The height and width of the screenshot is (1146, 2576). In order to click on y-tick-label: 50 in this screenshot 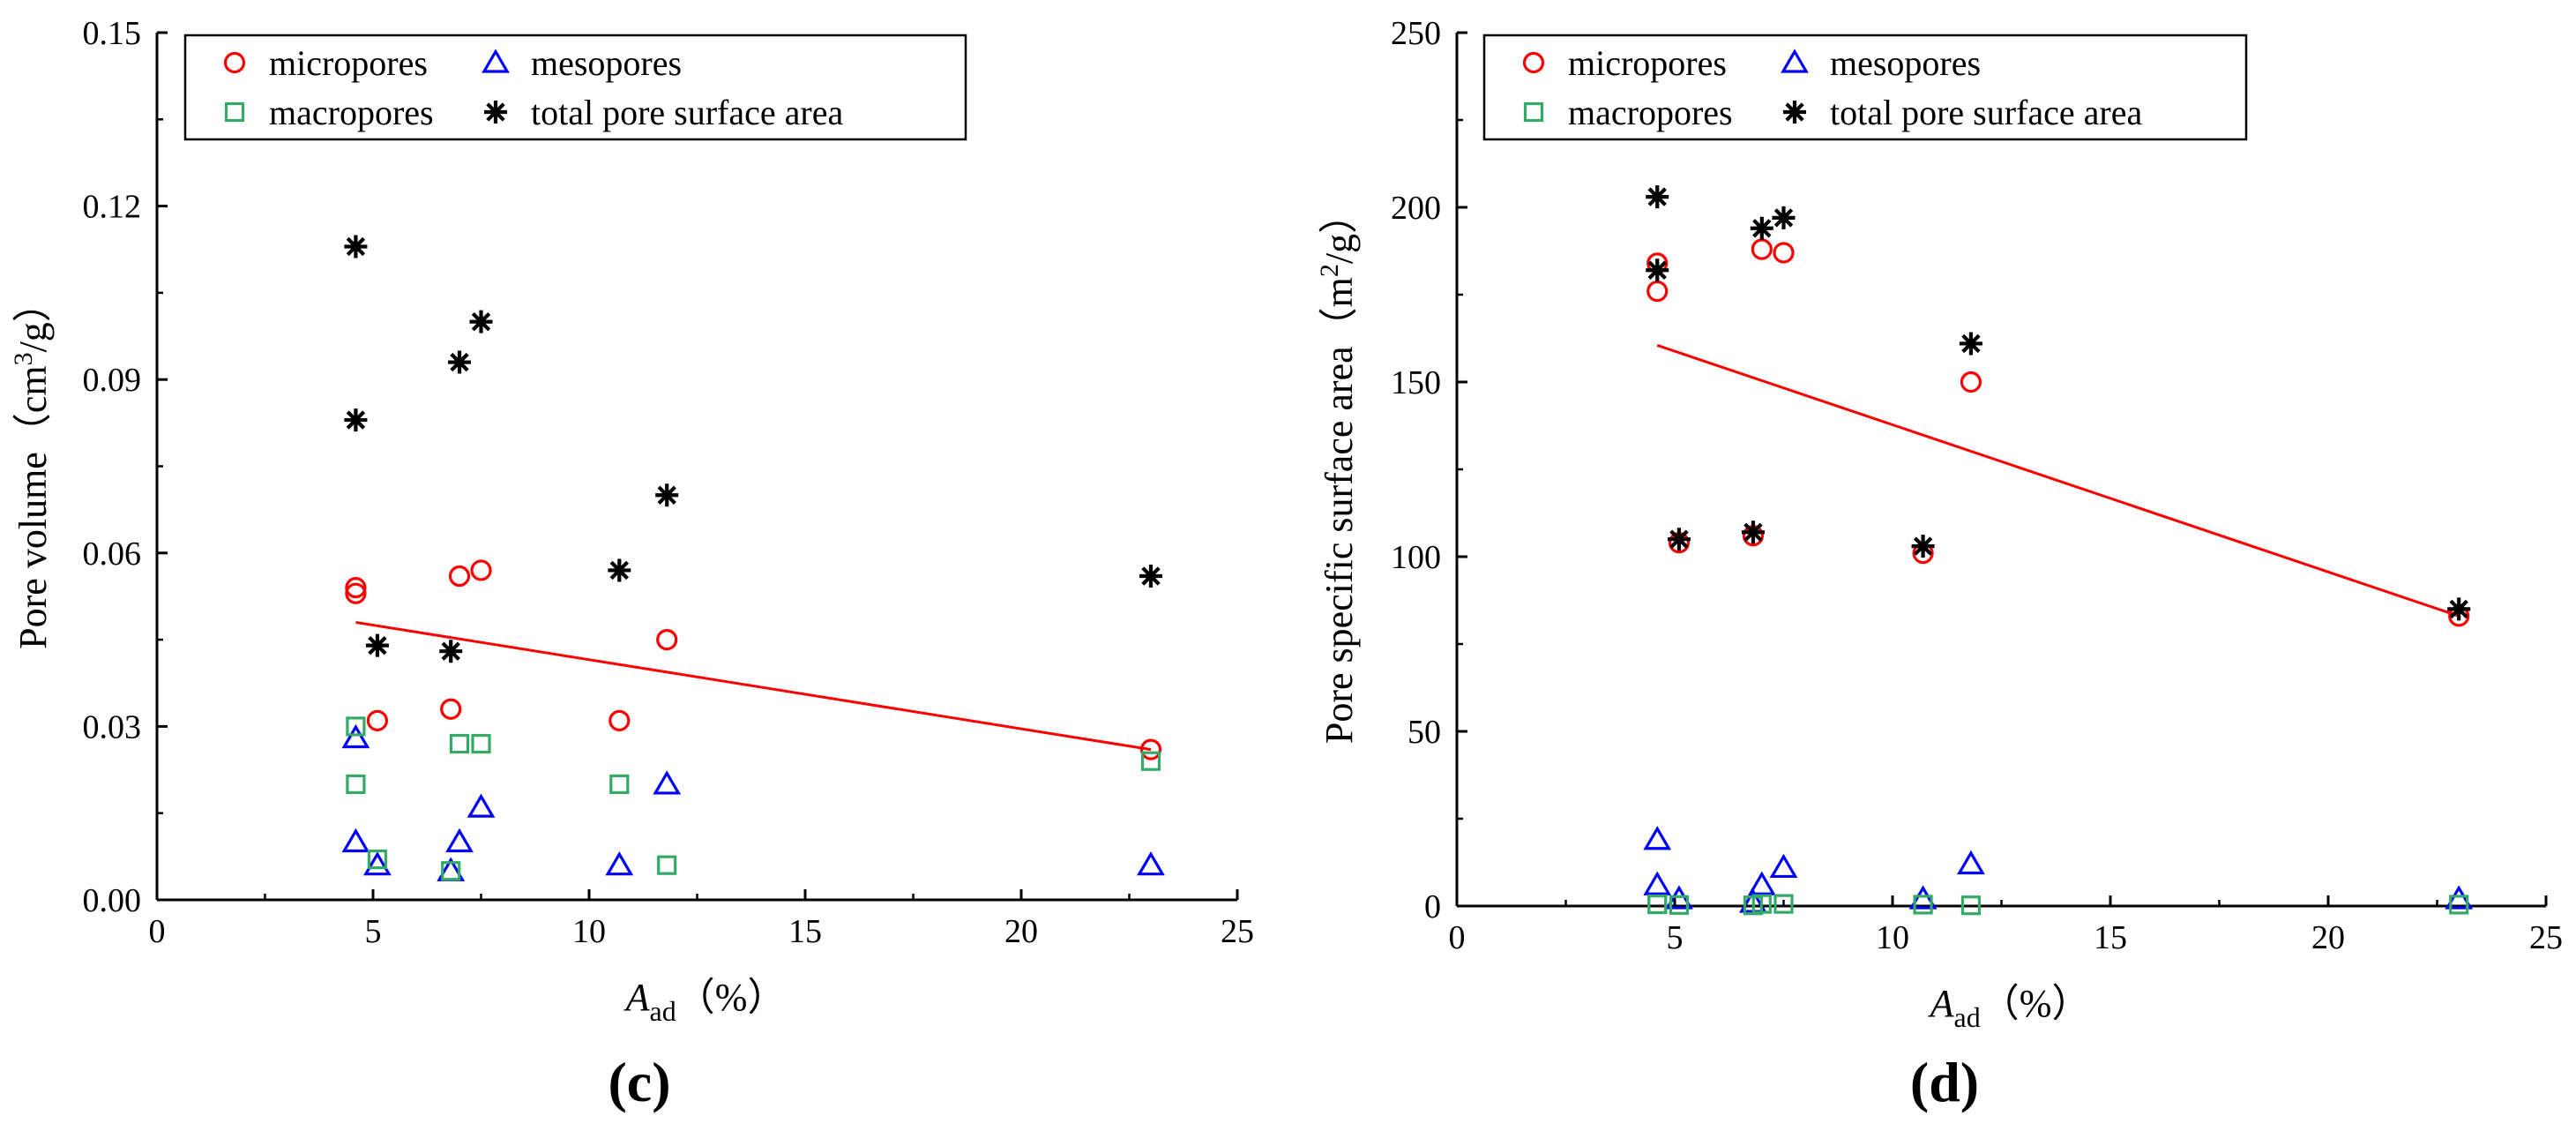, I will do `click(1424, 732)`.